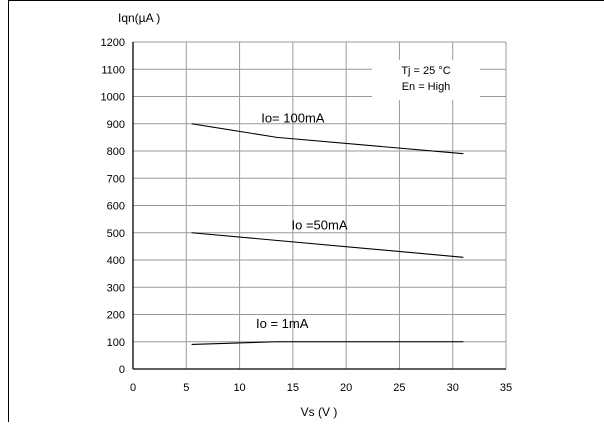 This screenshot has height=427, width=604. What do you see at coordinates (133, 388) in the screenshot?
I see `x-tick-label: 0` at bounding box center [133, 388].